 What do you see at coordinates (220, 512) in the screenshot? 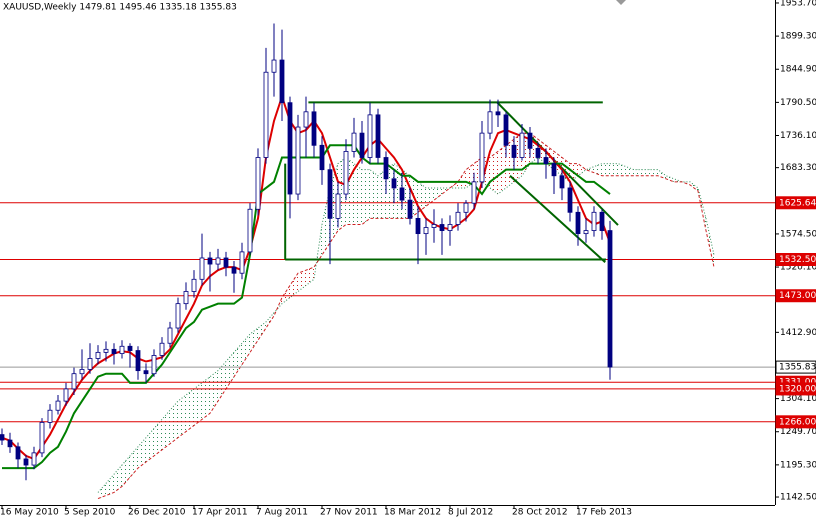
I see `x-tick-label: 17 Apr 2011` at bounding box center [220, 512].